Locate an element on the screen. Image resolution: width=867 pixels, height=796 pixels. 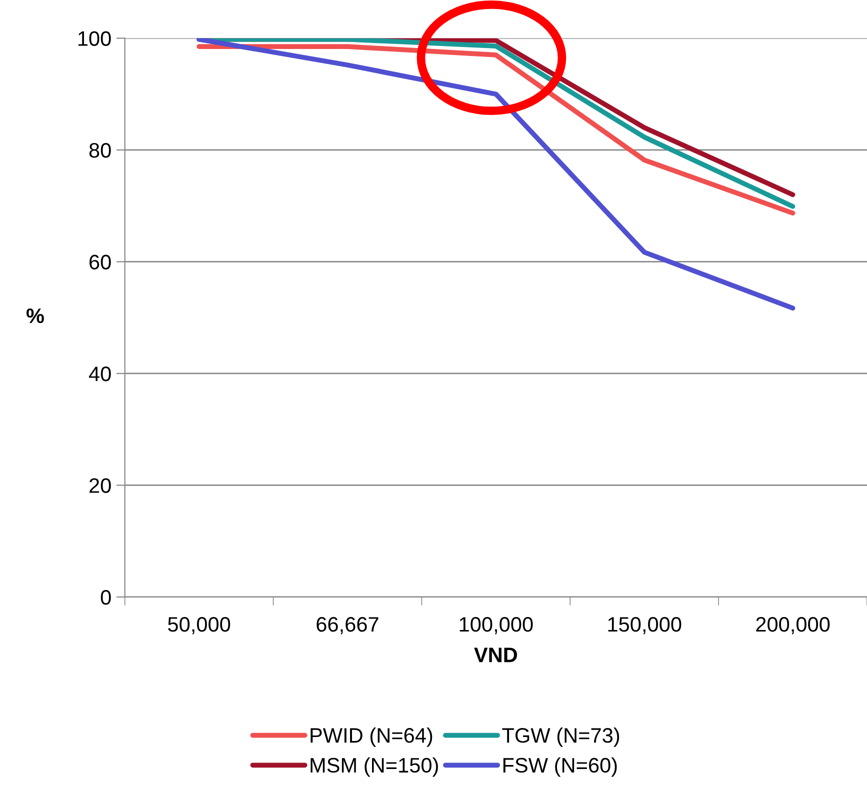
y-tick-label: 0 is located at coordinates (105, 597).